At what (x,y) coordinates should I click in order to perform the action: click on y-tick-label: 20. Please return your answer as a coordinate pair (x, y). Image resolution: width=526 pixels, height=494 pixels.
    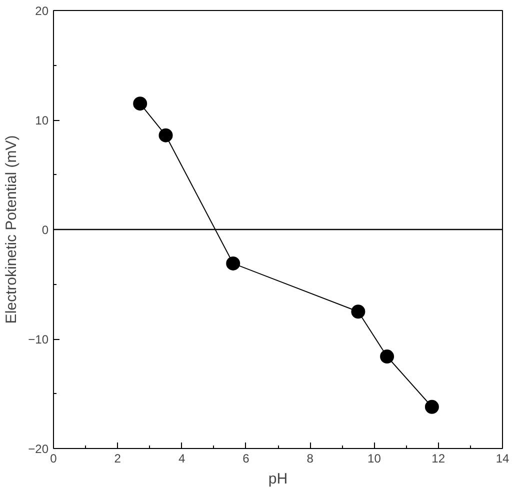
    Looking at the image, I should click on (42, 11).